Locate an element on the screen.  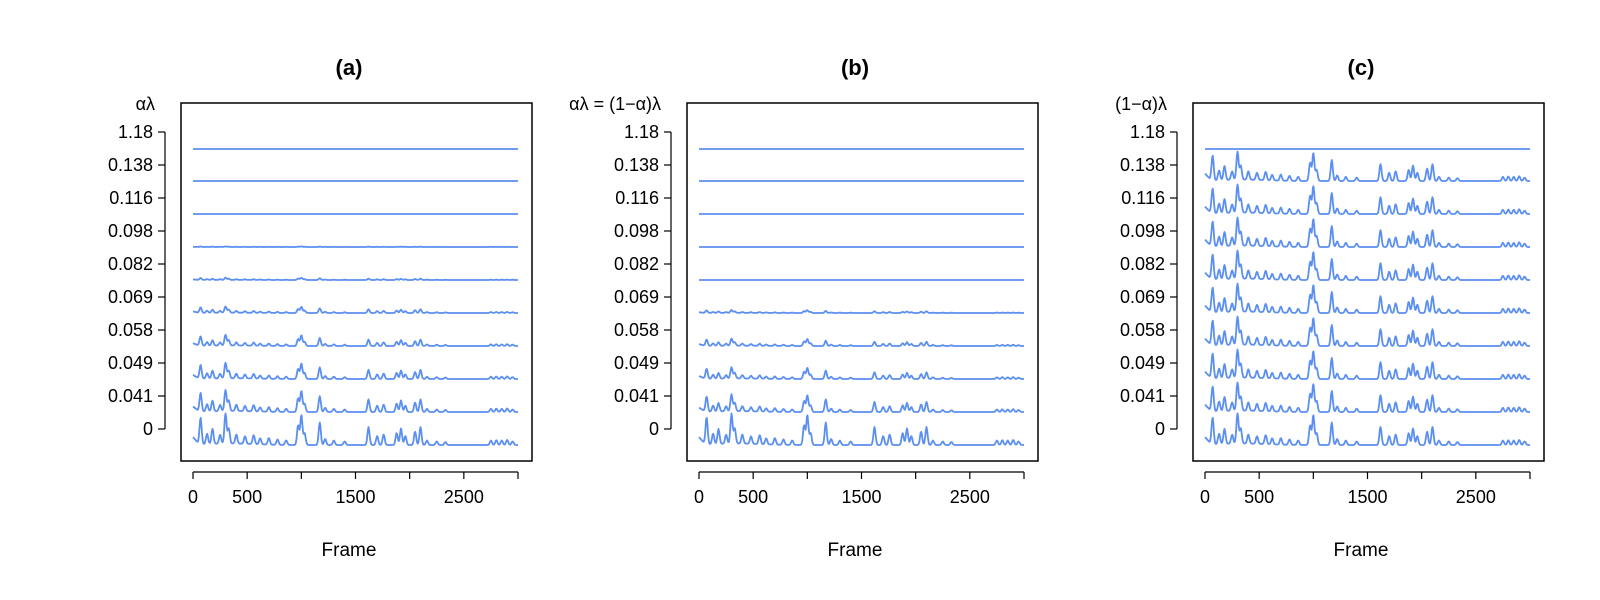
panel-title: (b) is located at coordinates (855, 67).